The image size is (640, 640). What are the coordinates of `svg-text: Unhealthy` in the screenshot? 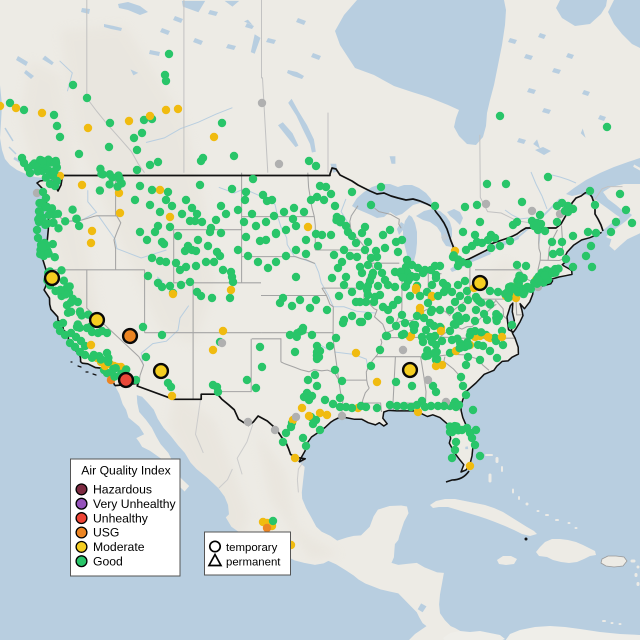 It's located at (121, 518).